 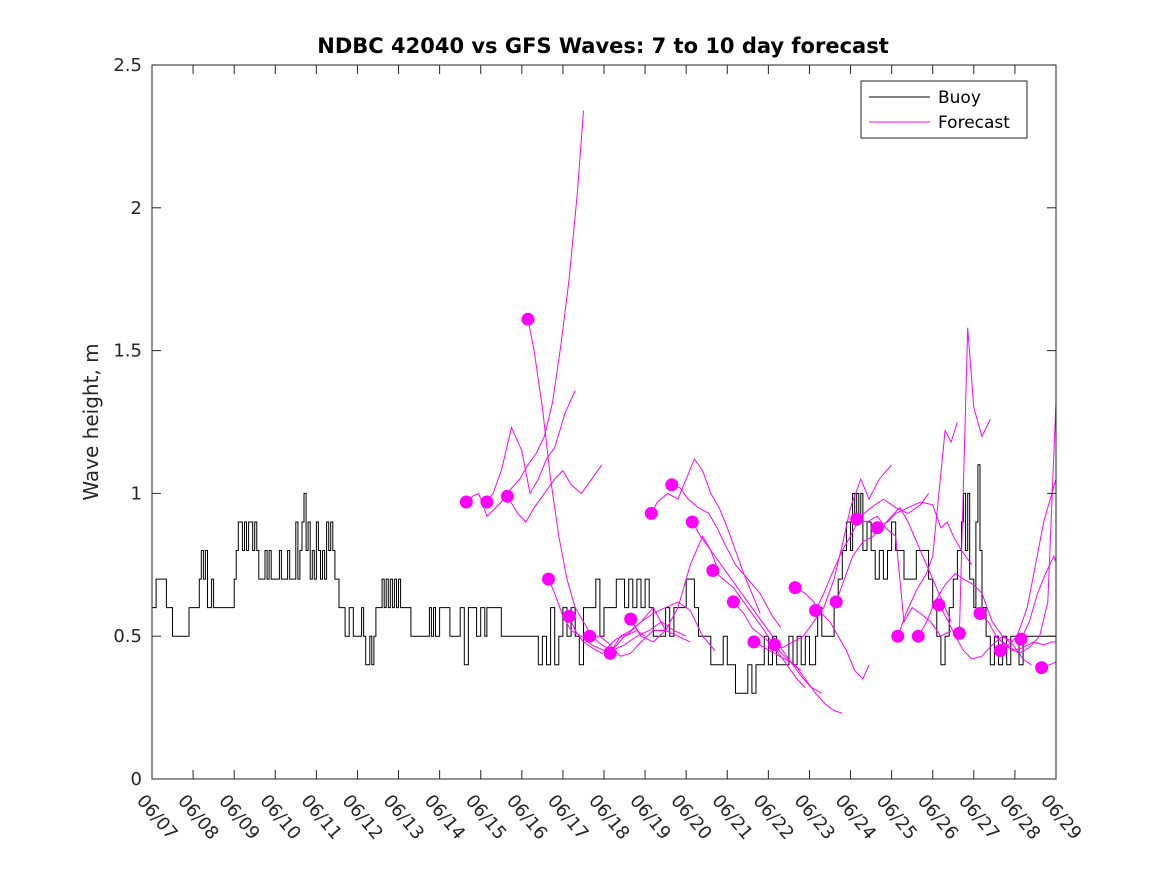 I want to click on y-tick-label: 1, so click(x=136, y=493).